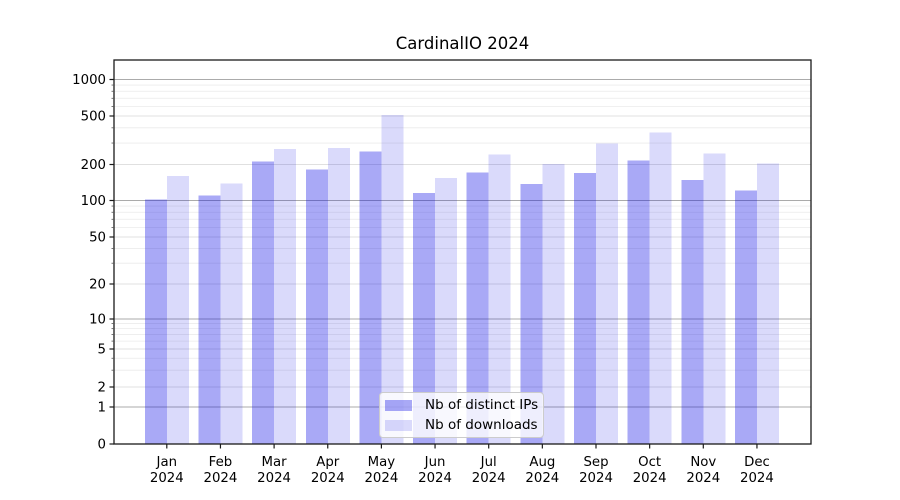  Describe the element at coordinates (424, 318) in the screenshot. I see `bar-distinct-ips-jun-2024` at that location.